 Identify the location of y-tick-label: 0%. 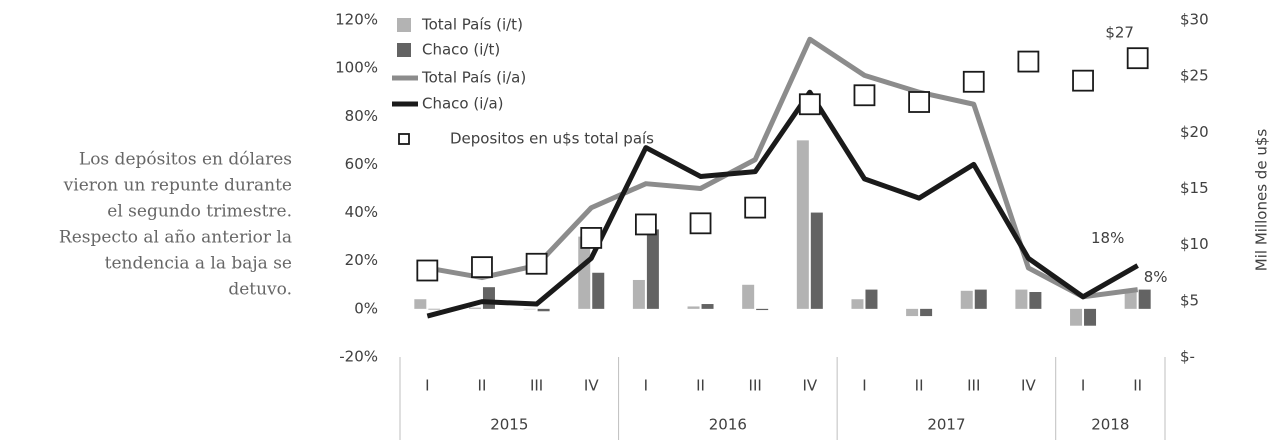
(366, 308).